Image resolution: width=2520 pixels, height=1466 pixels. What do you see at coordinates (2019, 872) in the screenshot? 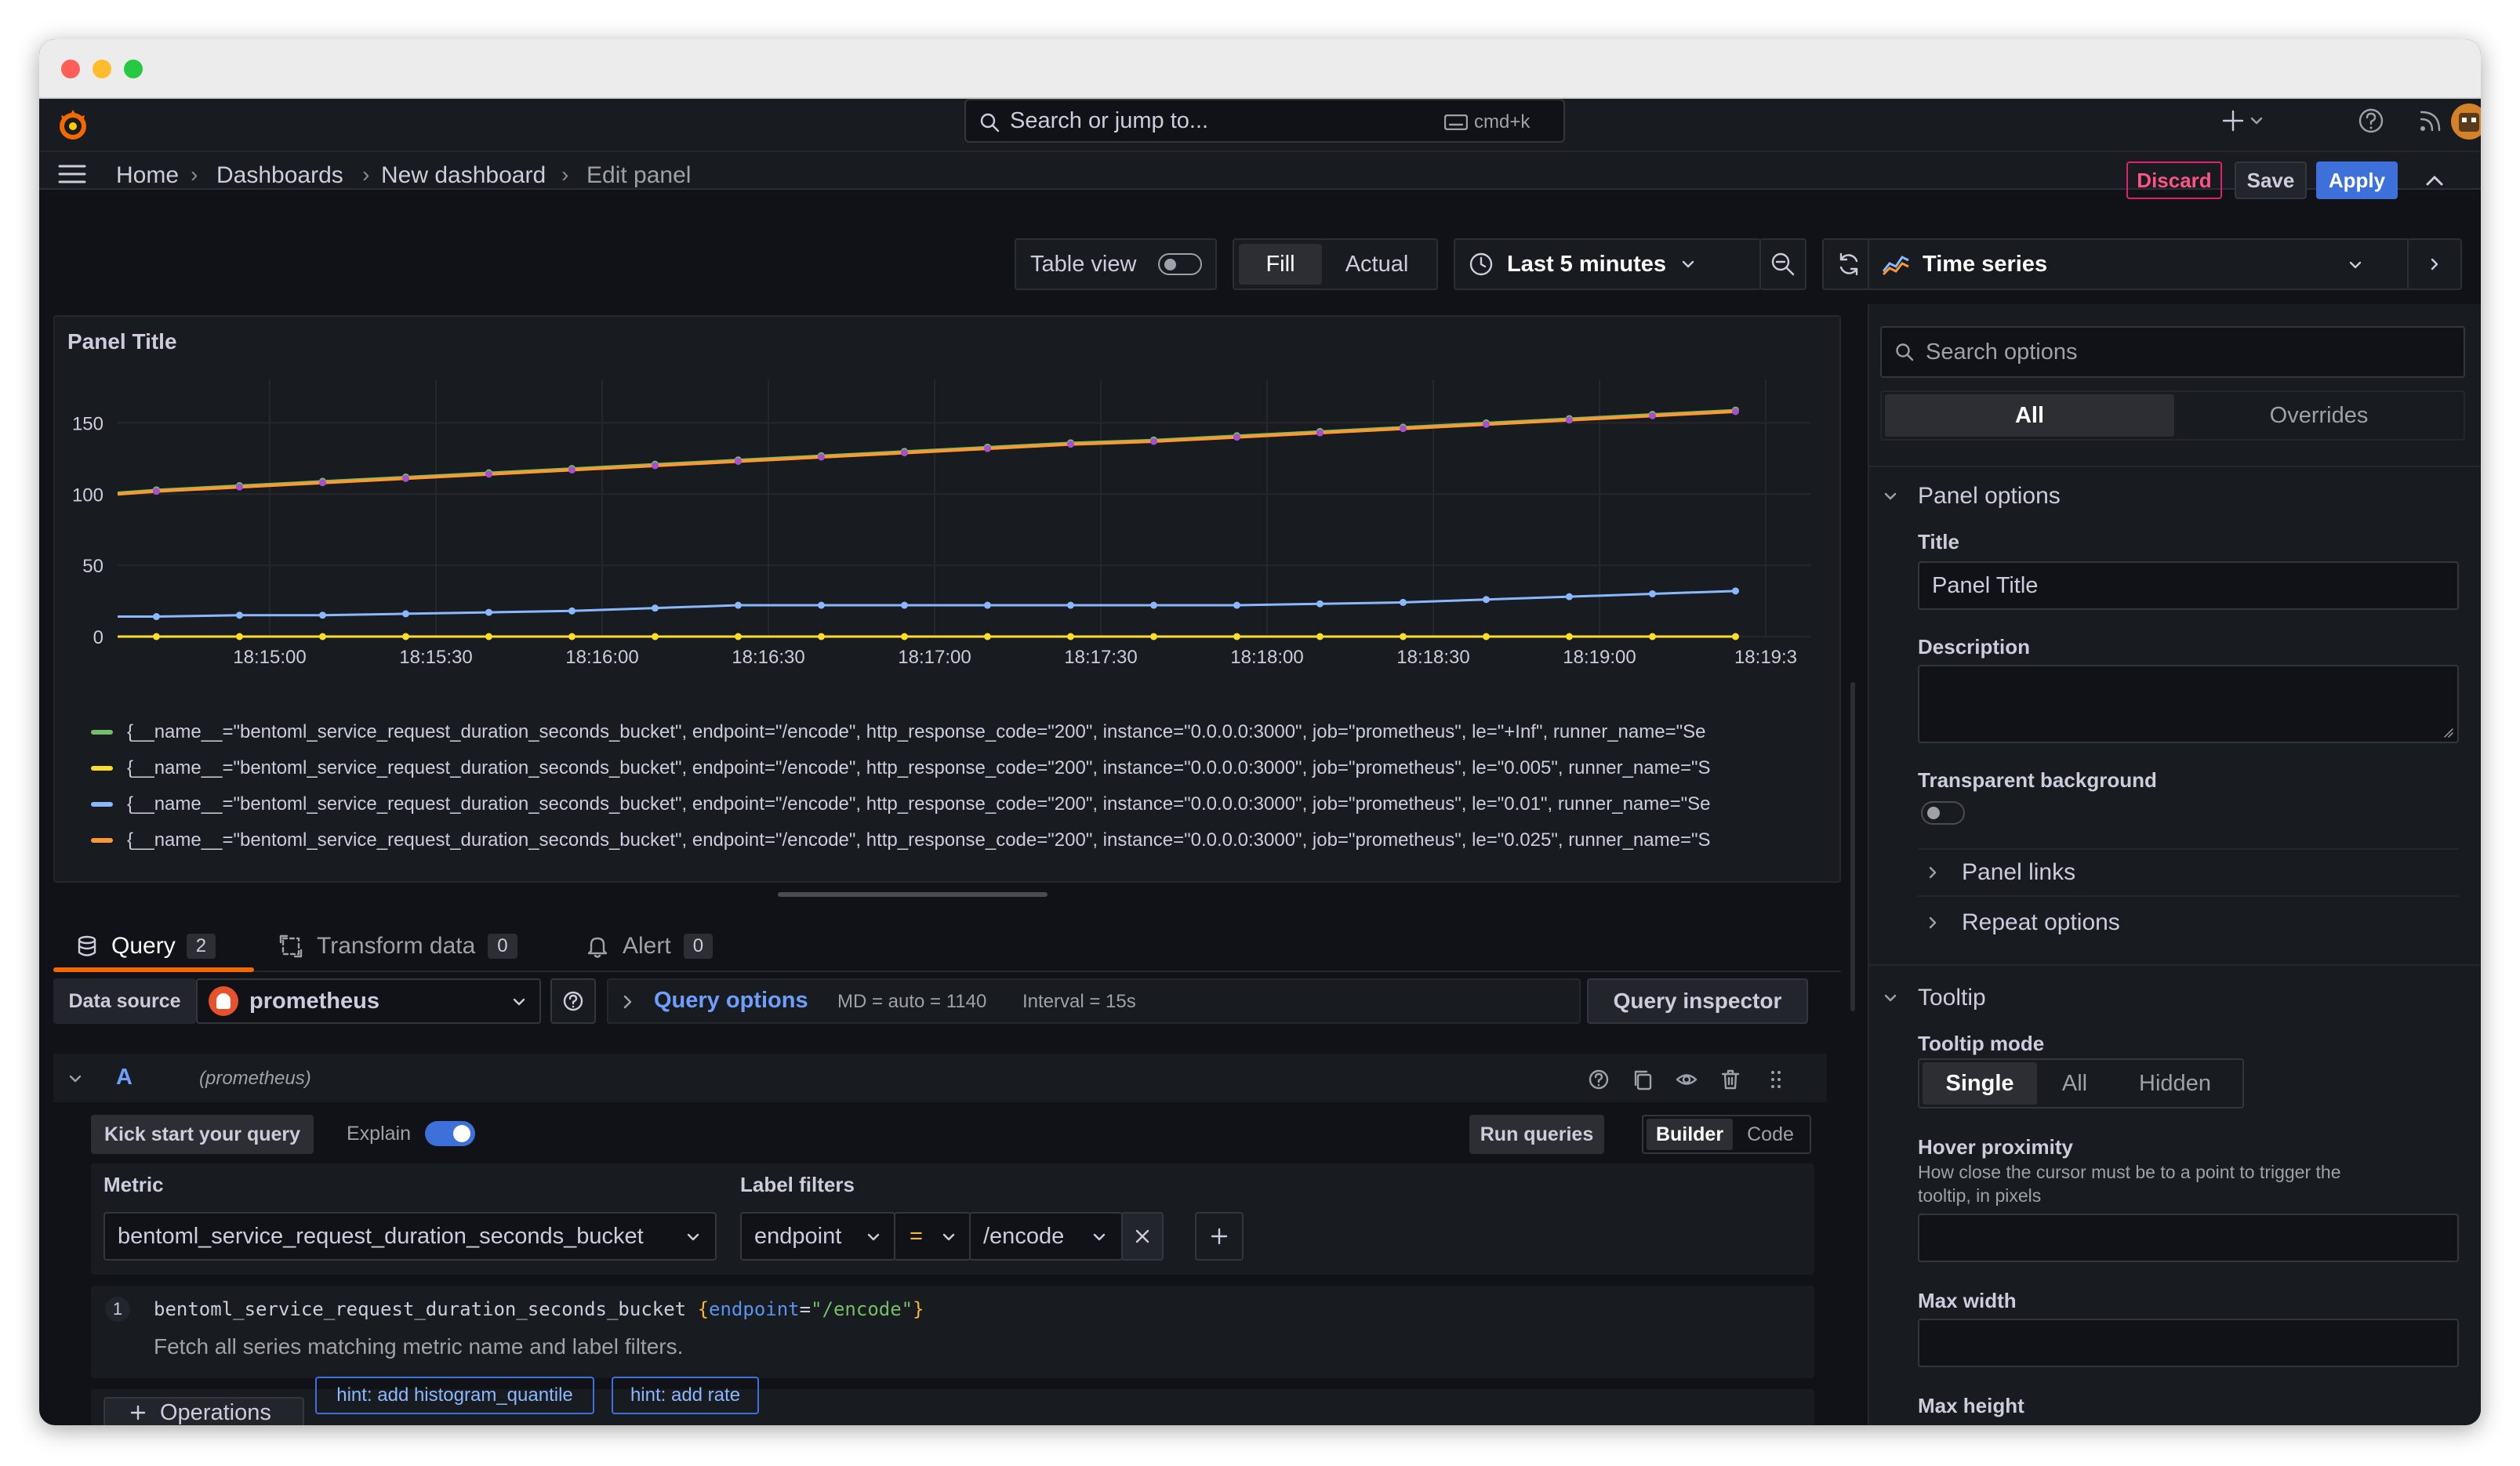
I see `panel-links-heading: Panel links` at bounding box center [2019, 872].